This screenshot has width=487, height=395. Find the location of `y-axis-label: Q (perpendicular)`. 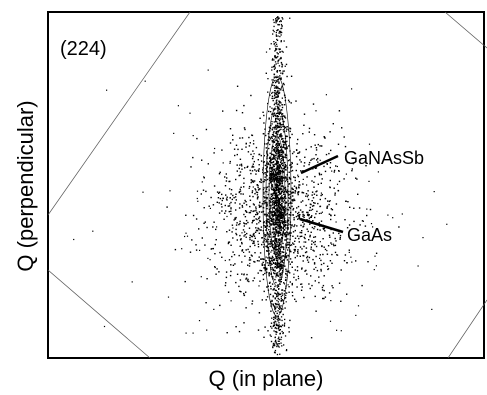

y-axis-label: Q (perpendicular) is located at coordinates (25, 185).